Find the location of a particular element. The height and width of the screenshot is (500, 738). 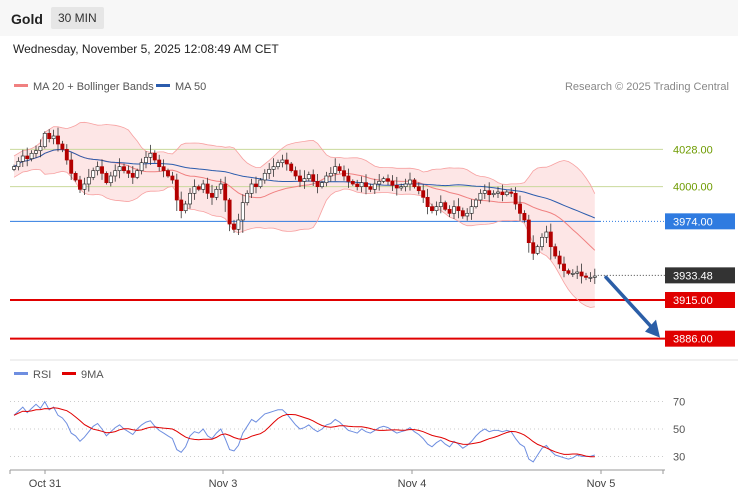

timeframe-badge: 30 MIN is located at coordinates (77, 18).